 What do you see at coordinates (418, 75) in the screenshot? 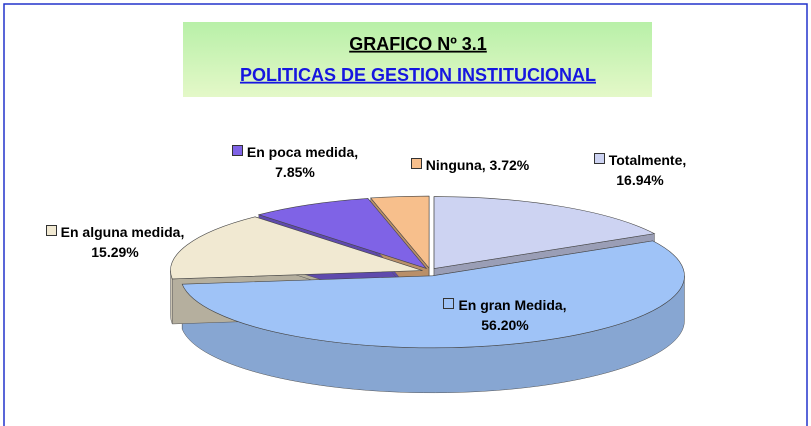
I see `chart-subtitle: POLITICAS DE GESTION INSTITUCIONAL` at bounding box center [418, 75].